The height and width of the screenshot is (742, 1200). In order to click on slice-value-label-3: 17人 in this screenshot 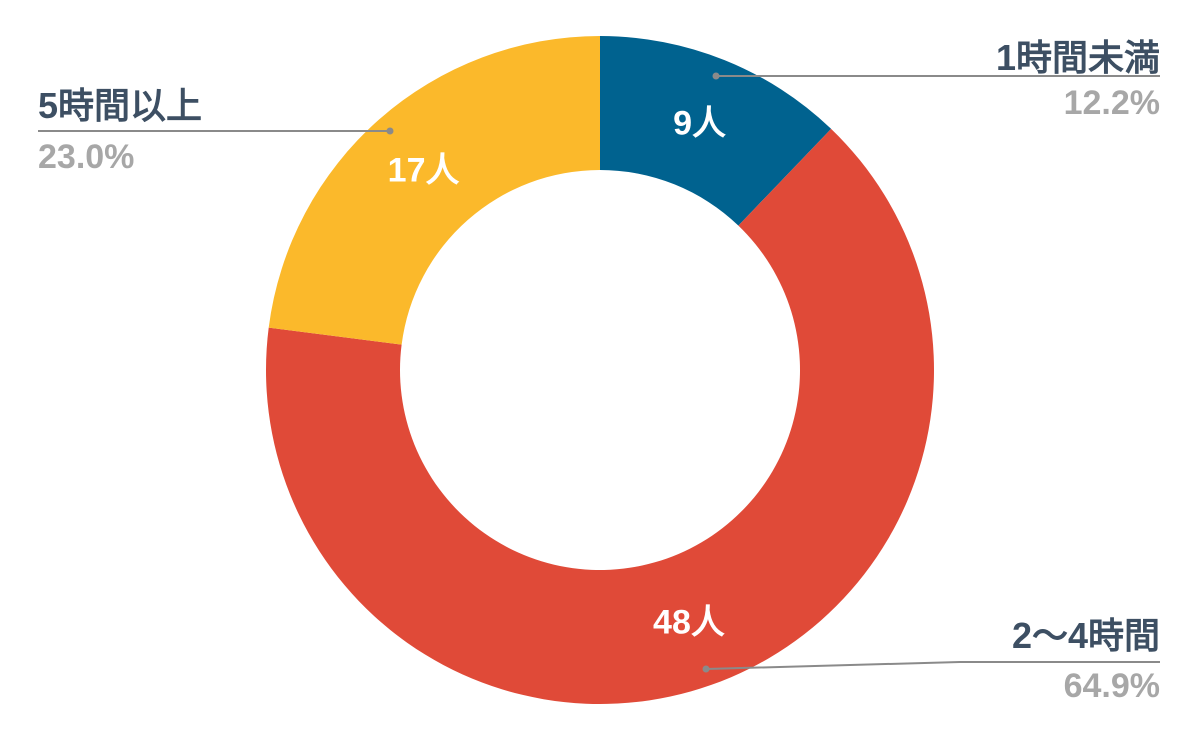, I will do `click(424, 171)`.